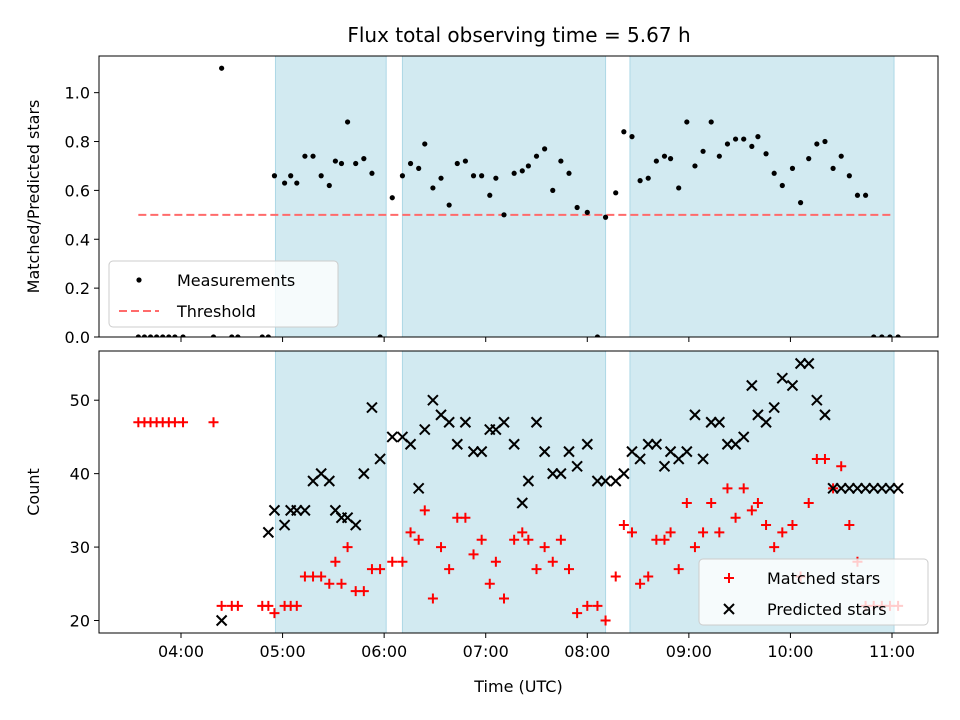 This screenshot has width=960, height=720. What do you see at coordinates (139, 280) in the screenshot?
I see `legend-marker-measurements` at bounding box center [139, 280].